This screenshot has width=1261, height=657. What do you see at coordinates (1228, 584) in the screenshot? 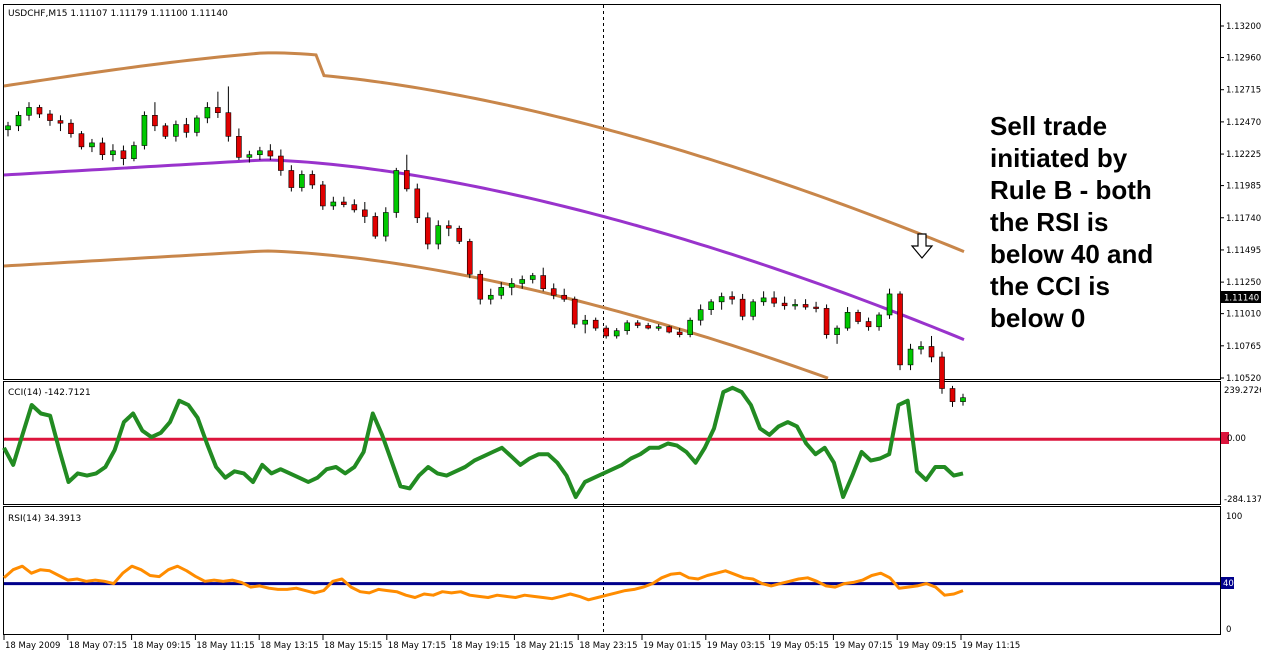
I see `rsi-tick-level: 40` at bounding box center [1228, 584].